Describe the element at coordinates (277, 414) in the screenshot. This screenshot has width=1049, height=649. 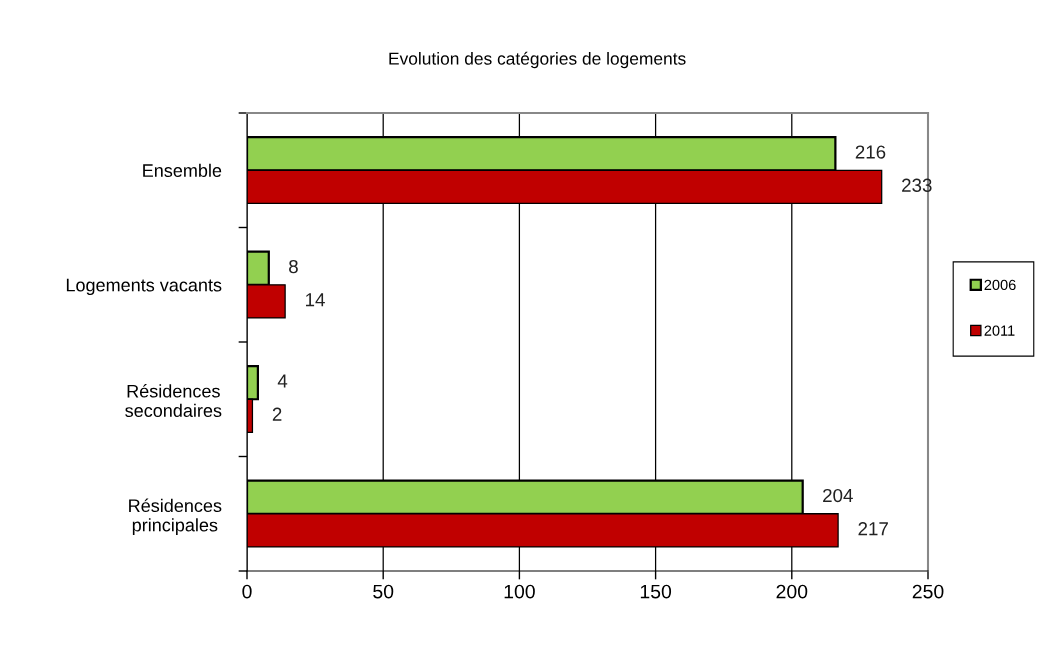
I see `data-label: 2` at that location.